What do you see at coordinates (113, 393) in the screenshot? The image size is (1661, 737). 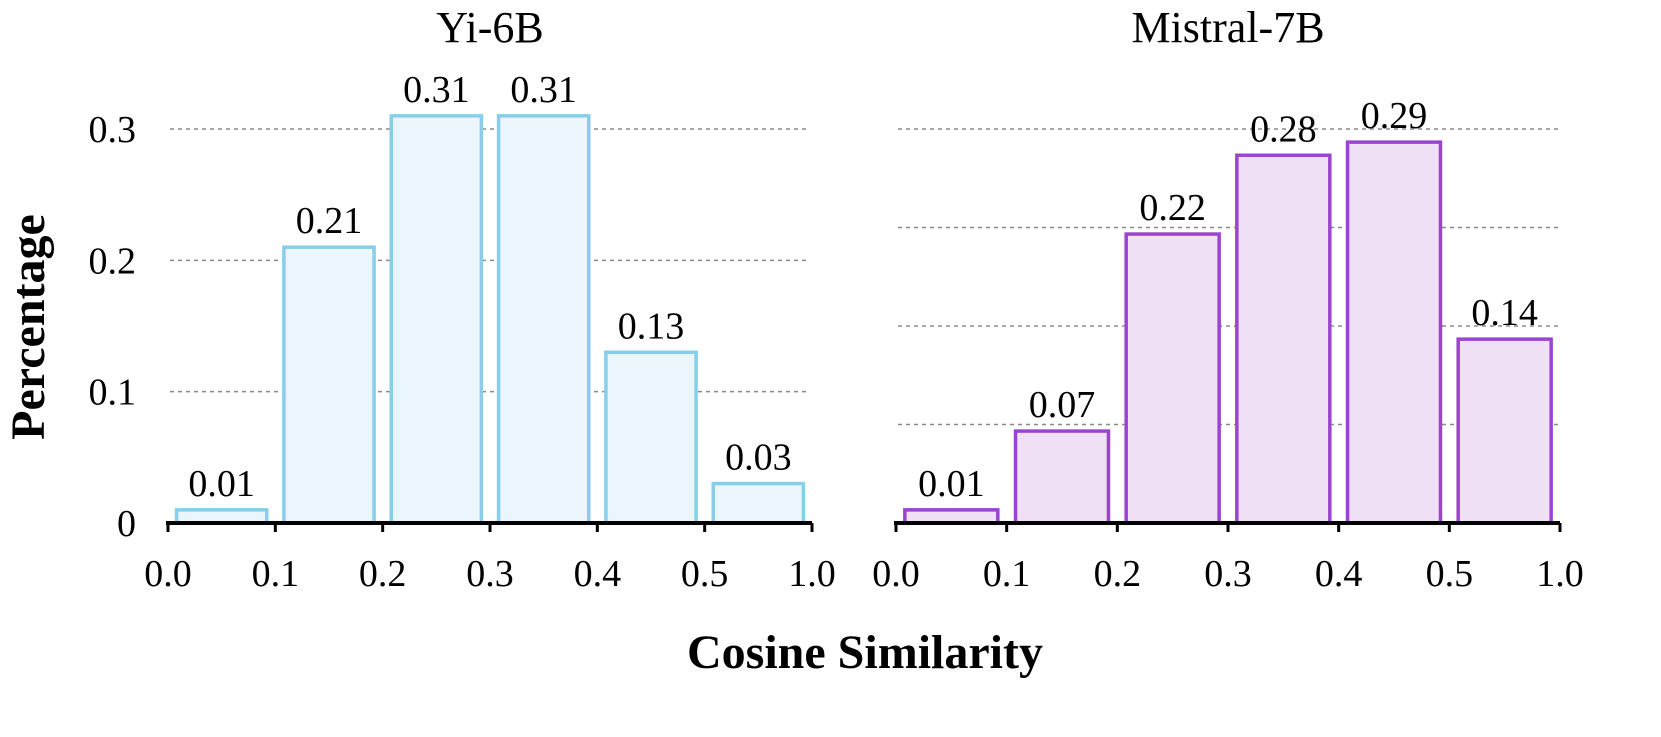 I see `y-tick-label: 0.1` at bounding box center [113, 393].